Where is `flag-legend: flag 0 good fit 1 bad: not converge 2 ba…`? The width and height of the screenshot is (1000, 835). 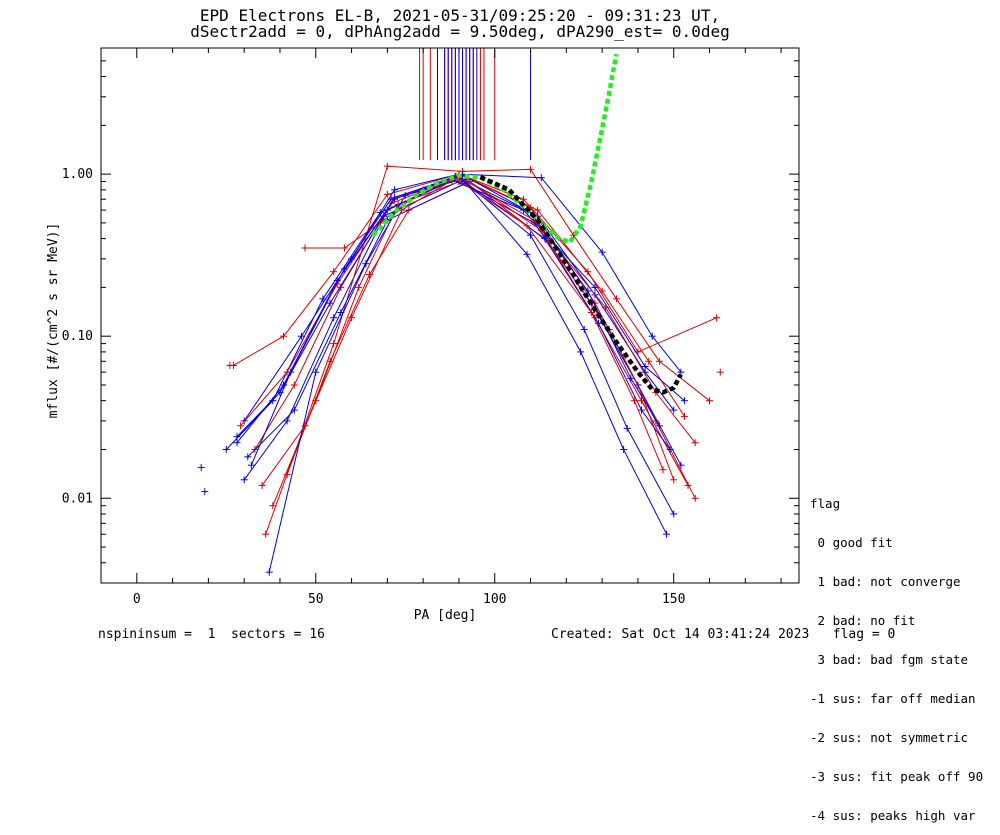
flag-legend: flag 0 good fit 1 bad: not converge 2 ba… is located at coordinates (896, 653).